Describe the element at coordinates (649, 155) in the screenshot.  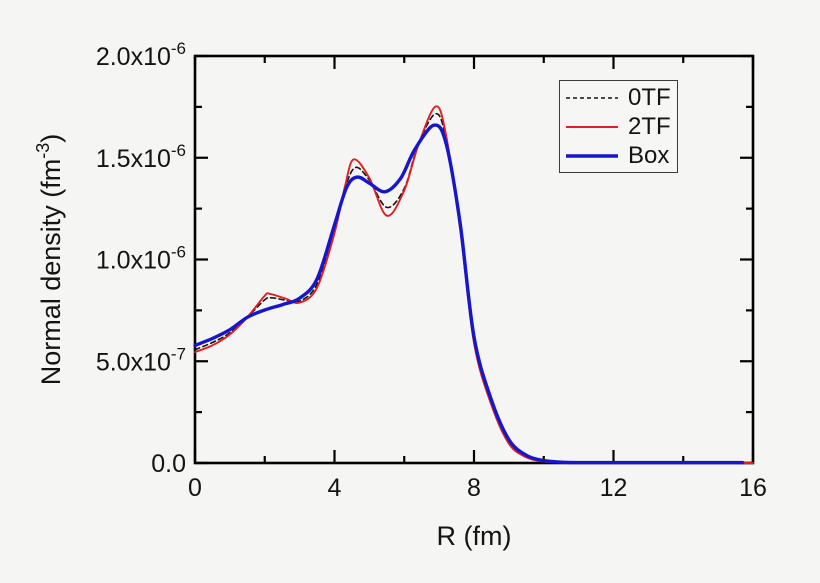
I see `legend-label: Box` at that location.